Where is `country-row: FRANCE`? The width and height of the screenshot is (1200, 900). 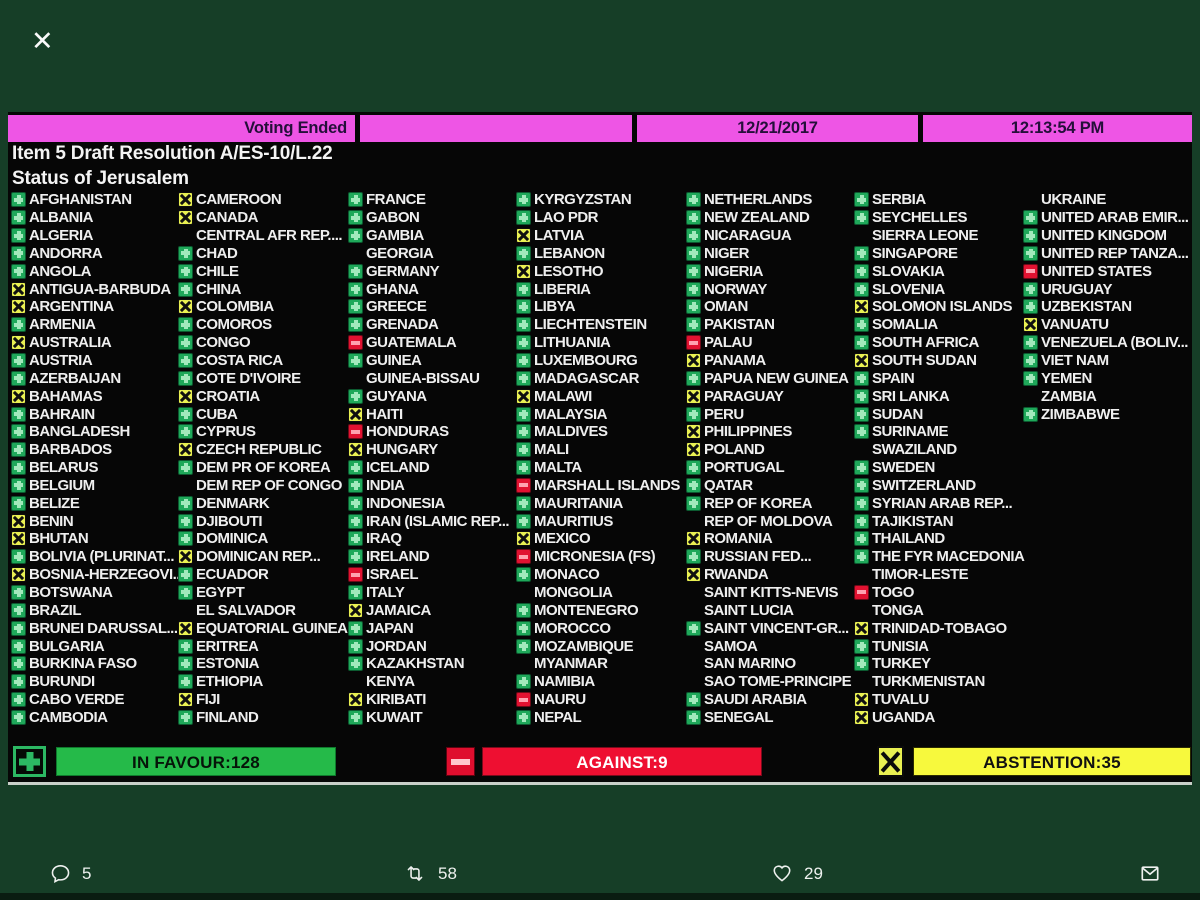
country-row: FRANCE is located at coordinates (432, 200).